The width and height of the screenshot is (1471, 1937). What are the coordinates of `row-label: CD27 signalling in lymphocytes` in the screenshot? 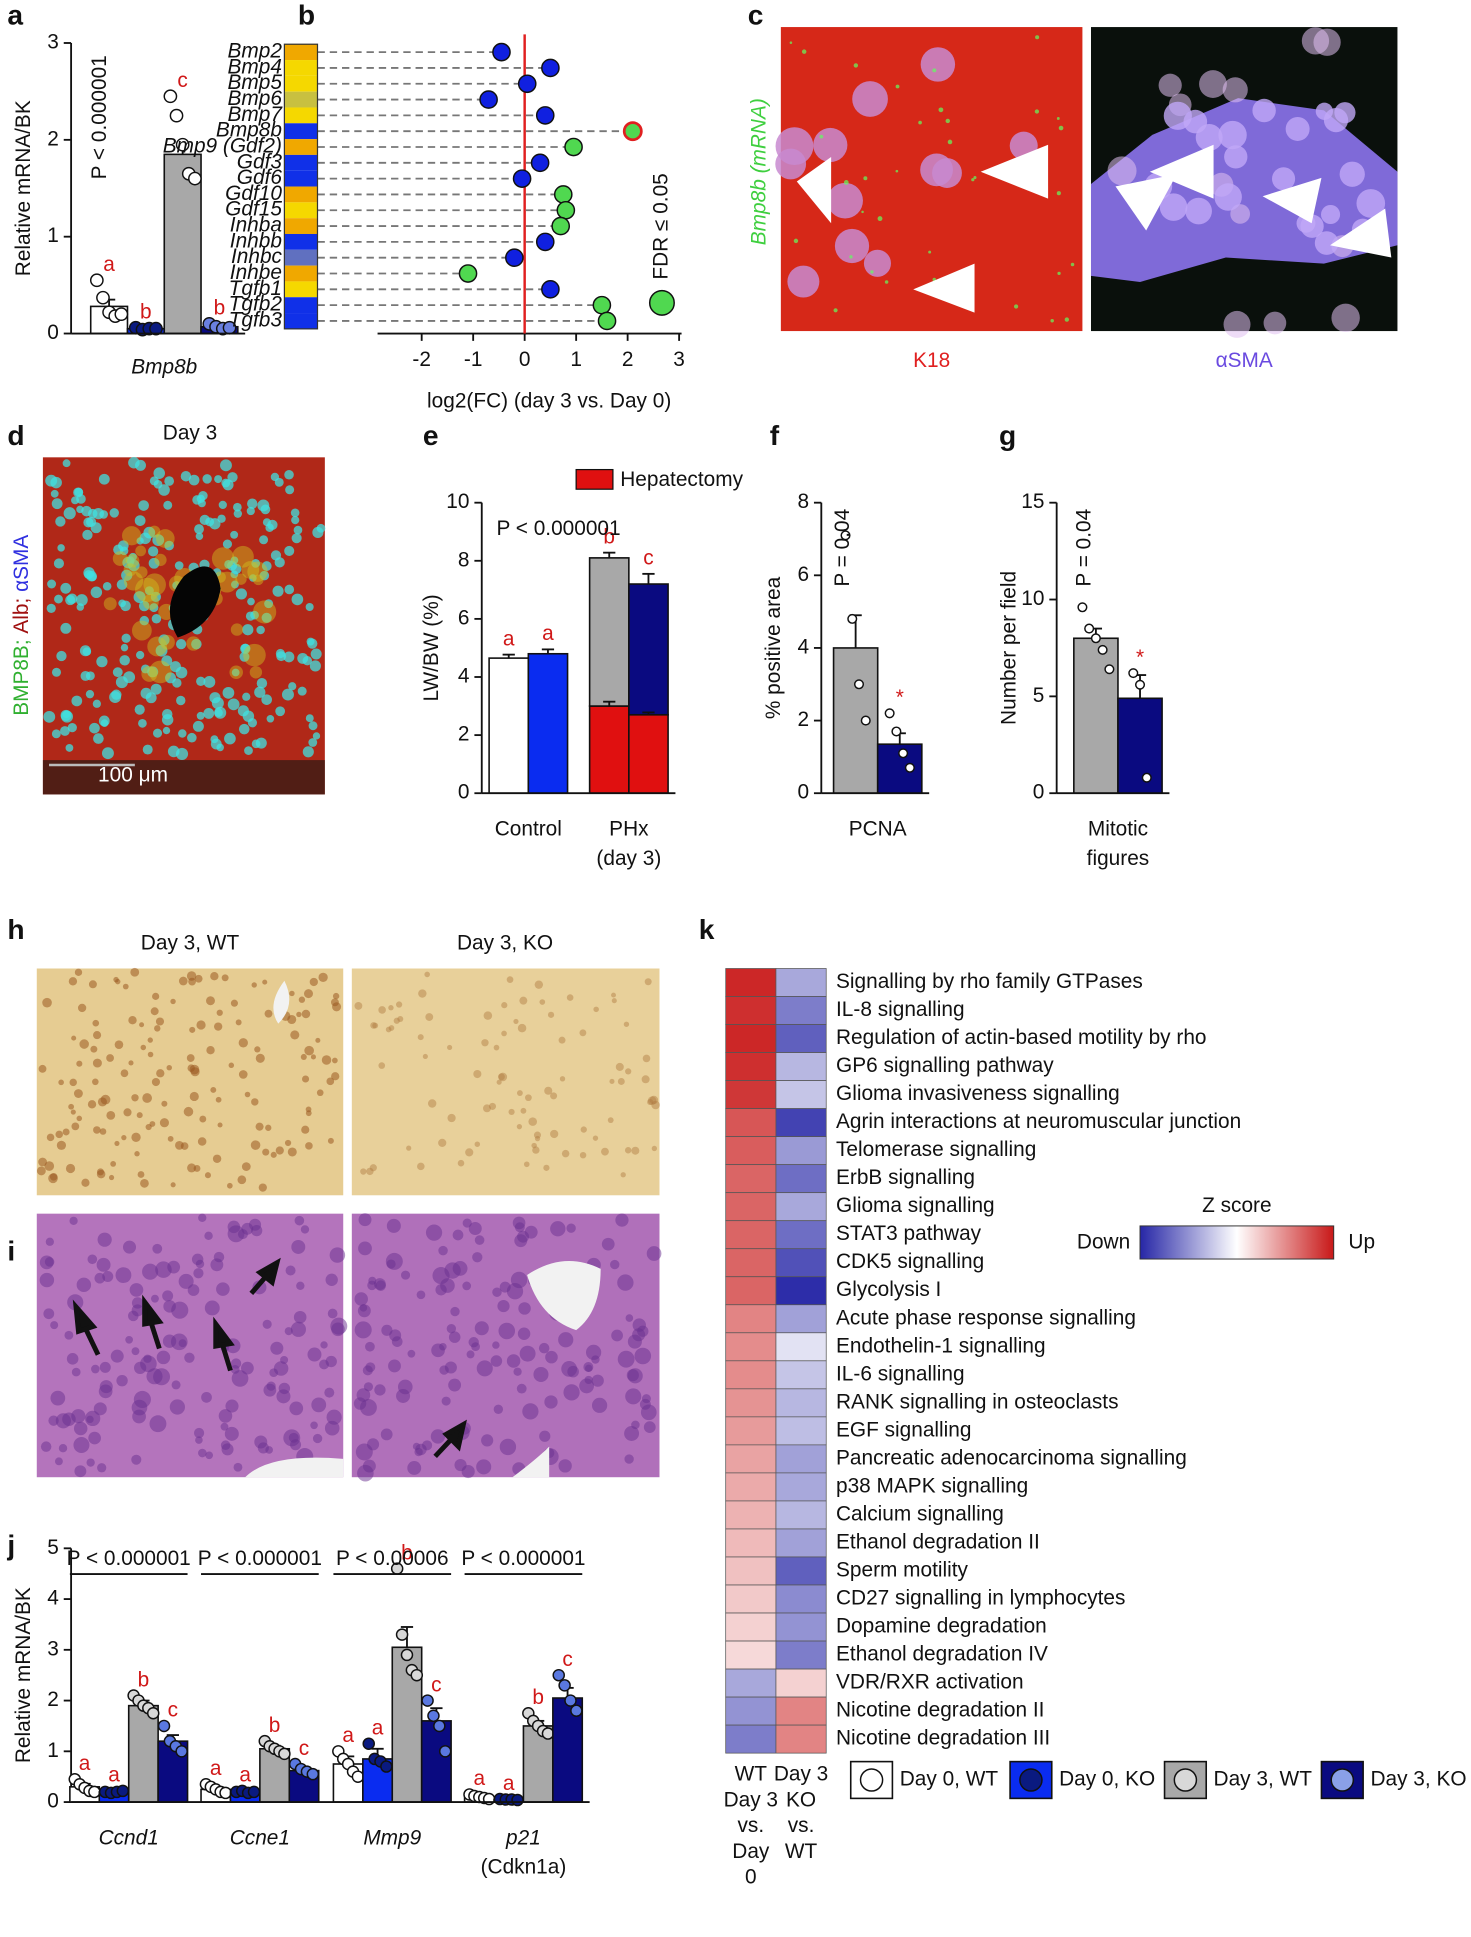 It's located at (980, 1598).